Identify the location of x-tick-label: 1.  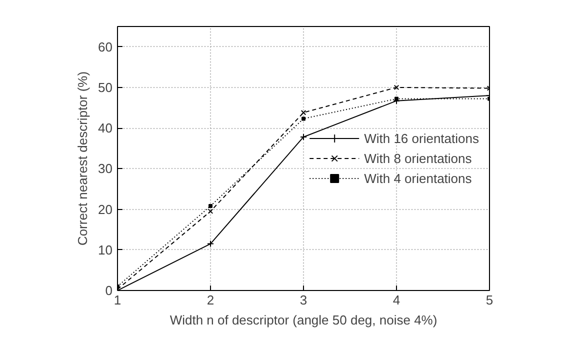
(118, 300).